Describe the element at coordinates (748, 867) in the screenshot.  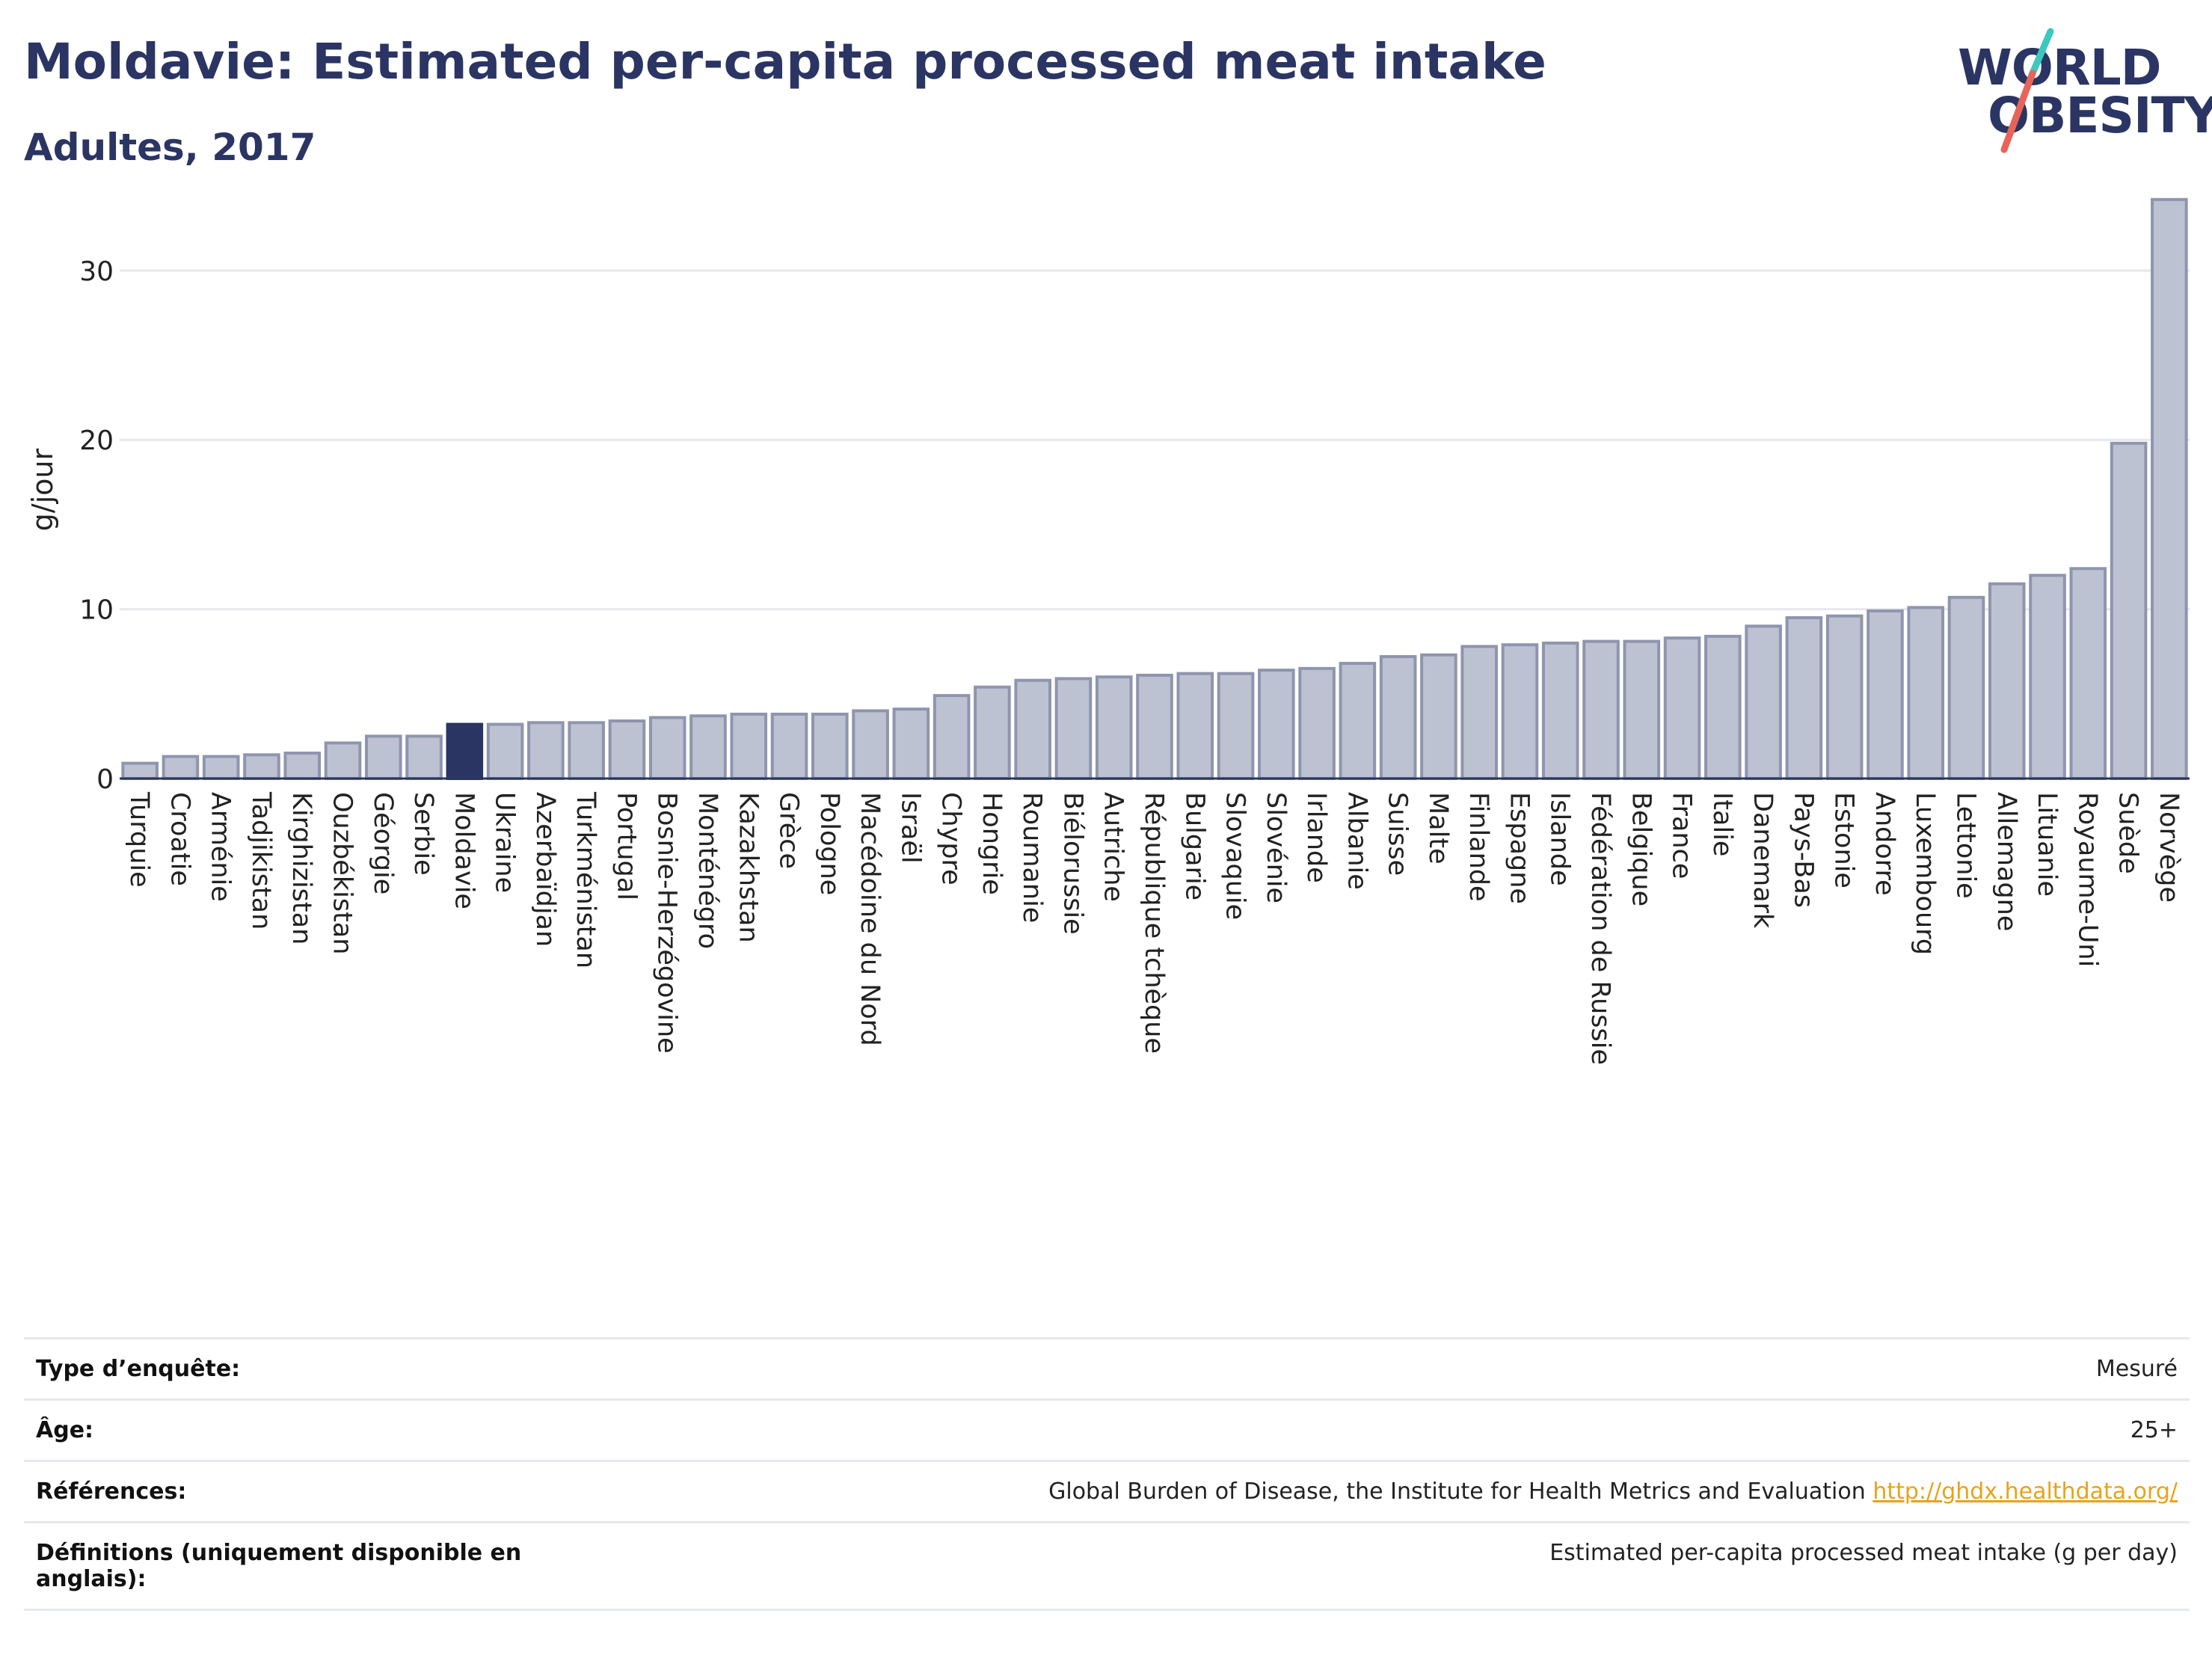
I see `x-tick-label: Kazakhstan` at that location.